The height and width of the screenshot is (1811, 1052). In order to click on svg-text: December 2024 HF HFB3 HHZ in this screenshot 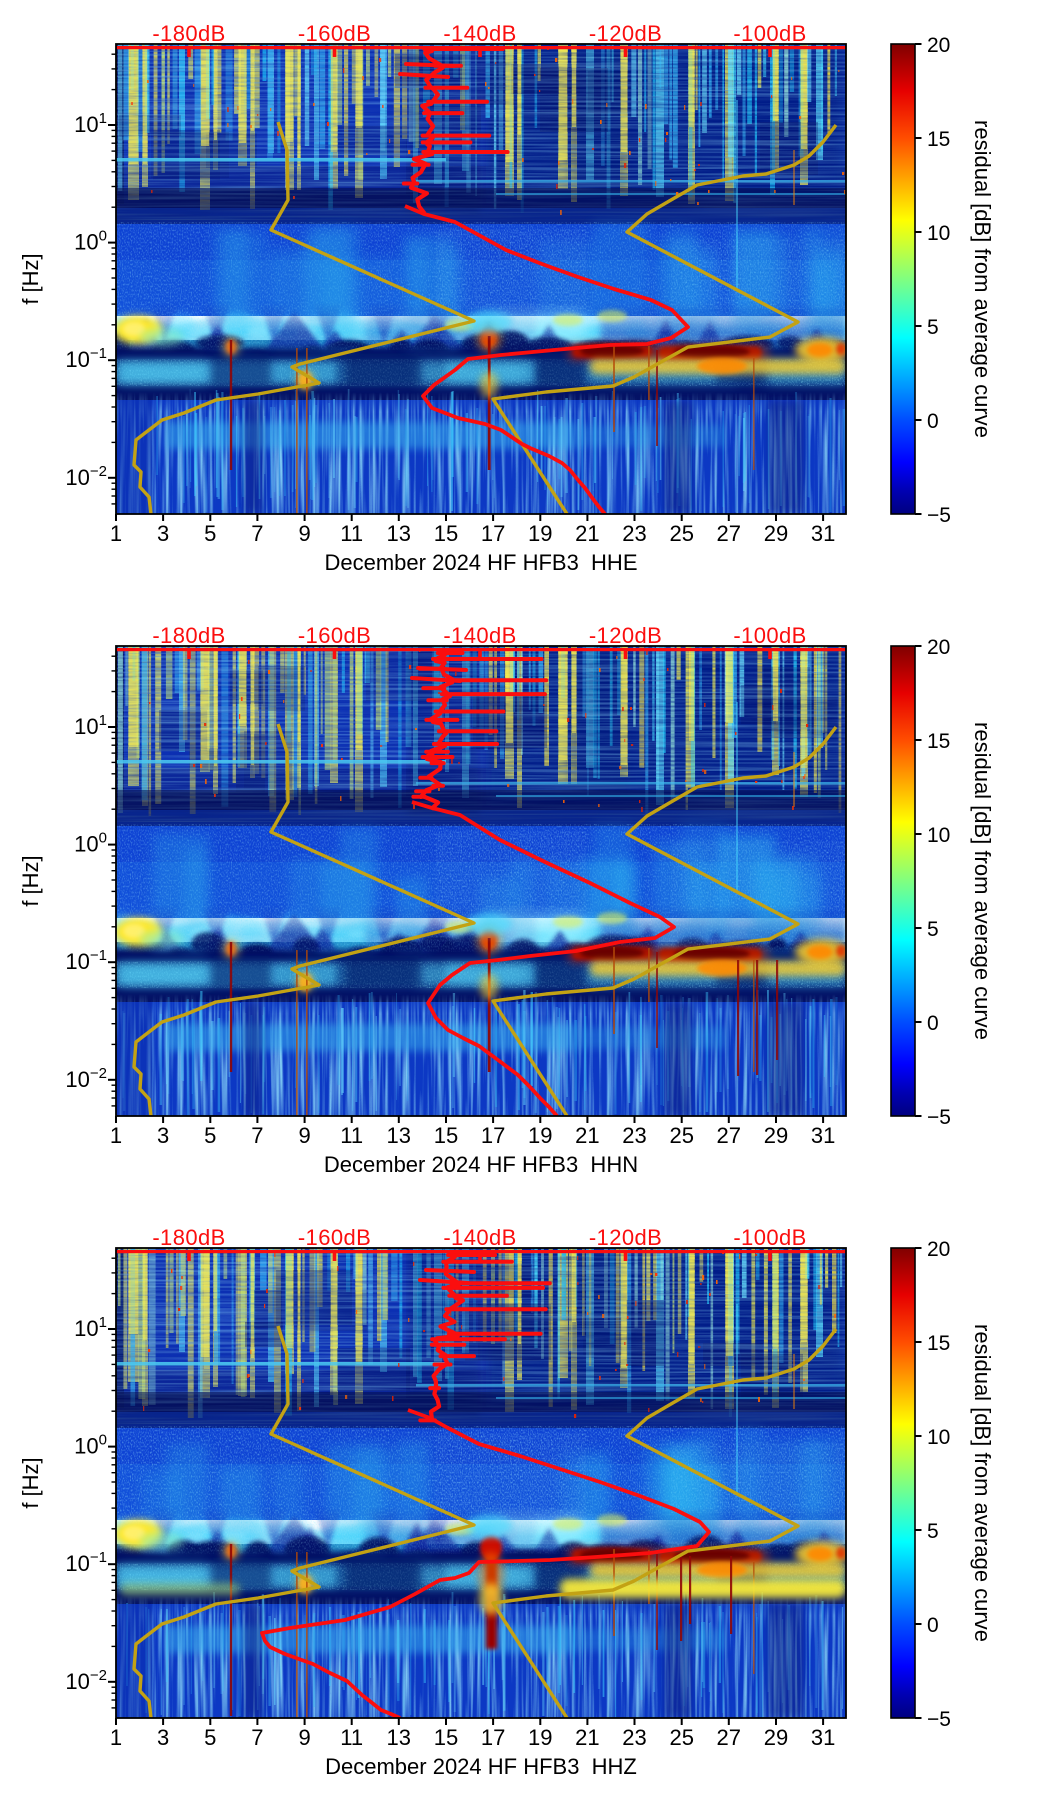, I will do `click(481, 1766)`.